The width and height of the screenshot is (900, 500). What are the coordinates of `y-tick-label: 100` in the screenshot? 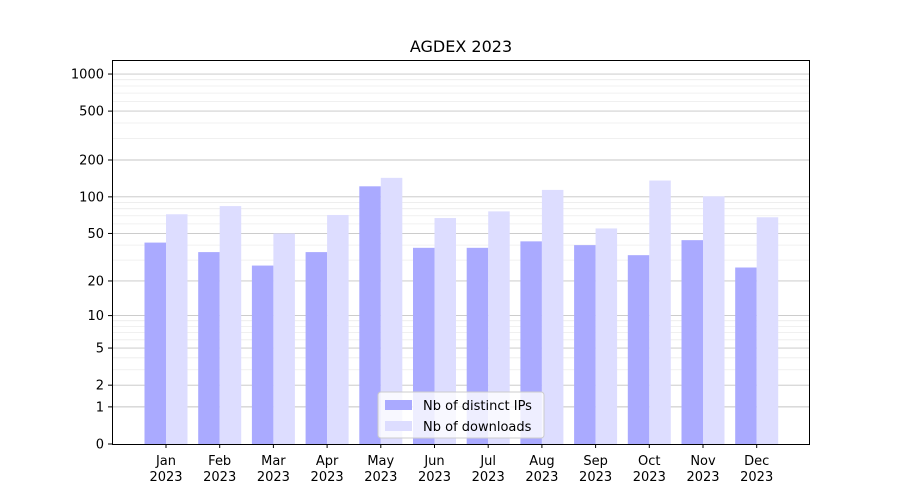 It's located at (91, 197).